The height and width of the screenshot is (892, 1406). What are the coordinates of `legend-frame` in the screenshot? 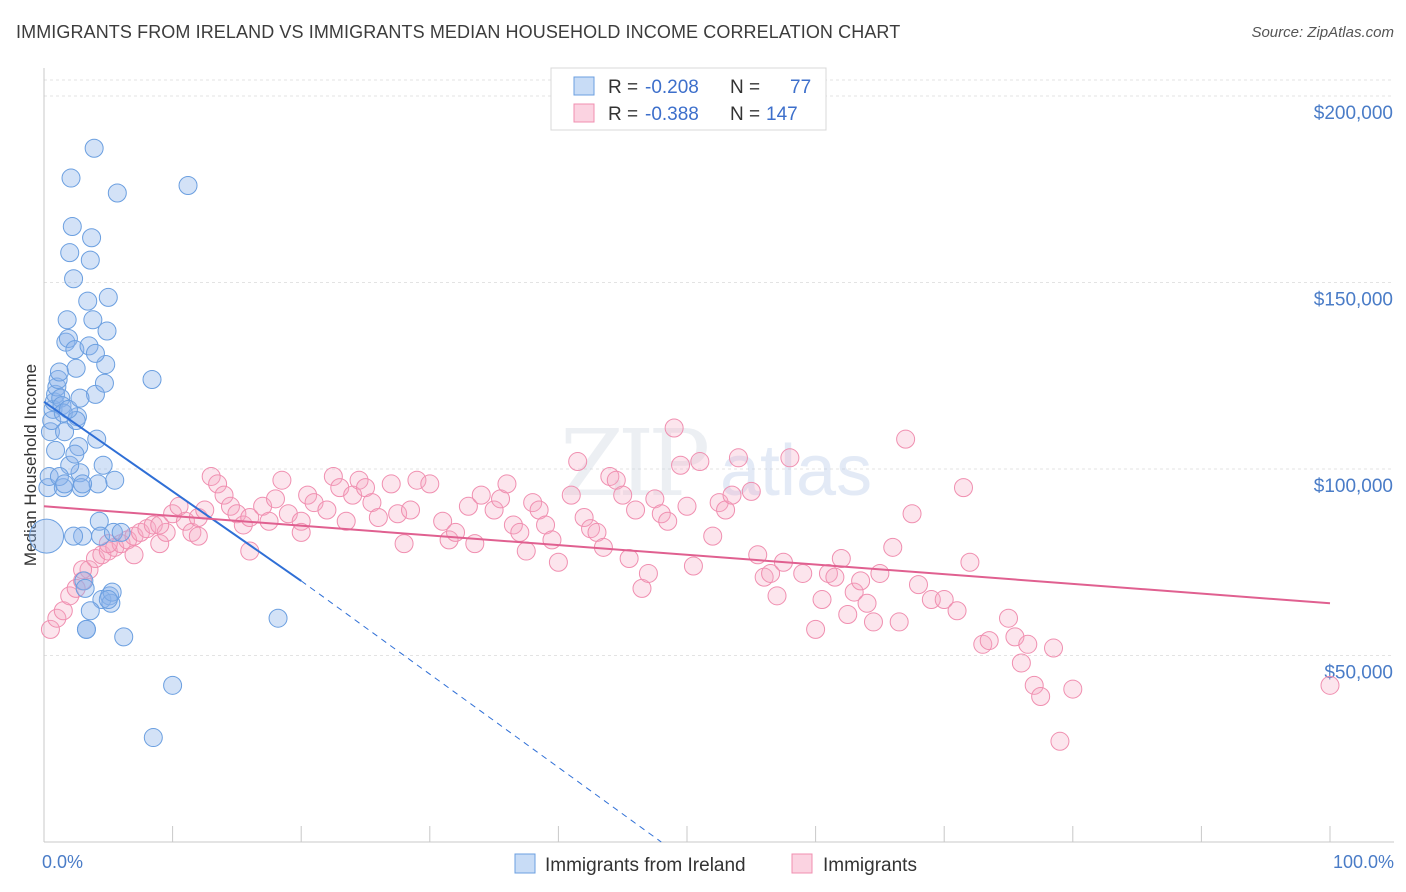 It's located at (688, 99).